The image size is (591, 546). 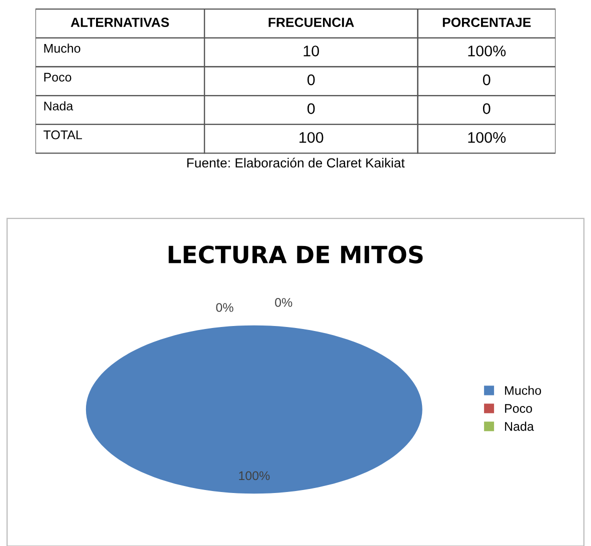 What do you see at coordinates (312, 137) in the screenshot?
I see `text: 100` at bounding box center [312, 137].